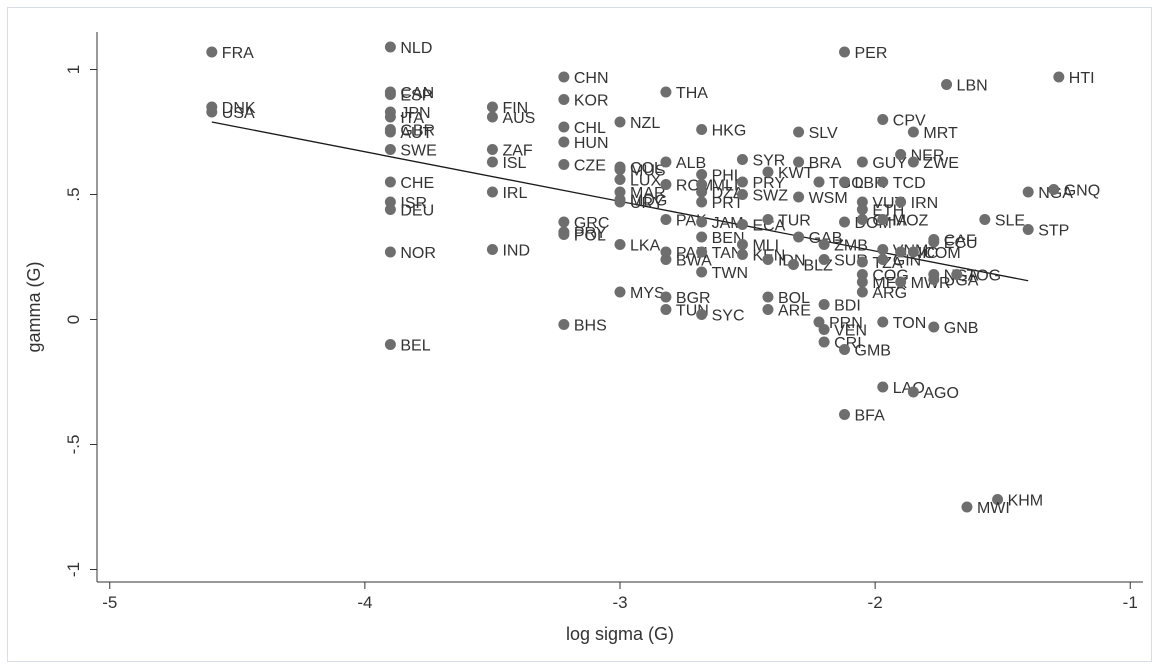 The image size is (1159, 669). What do you see at coordinates (416, 133) in the screenshot?
I see `point-label: AUT` at bounding box center [416, 133].